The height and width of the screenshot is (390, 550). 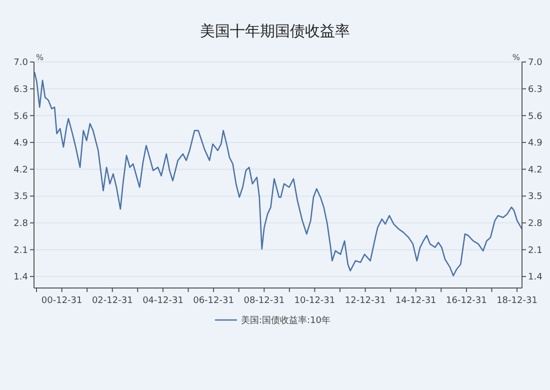 What do you see at coordinates (264, 301) in the screenshot?
I see `x-tick-label: 08-12-31` at bounding box center [264, 301].